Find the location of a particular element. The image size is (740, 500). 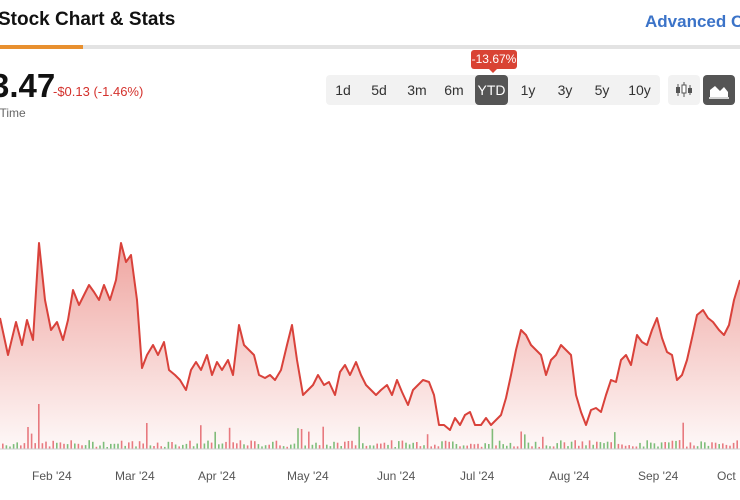

x-label: Jul '24 is located at coordinates (477, 476).